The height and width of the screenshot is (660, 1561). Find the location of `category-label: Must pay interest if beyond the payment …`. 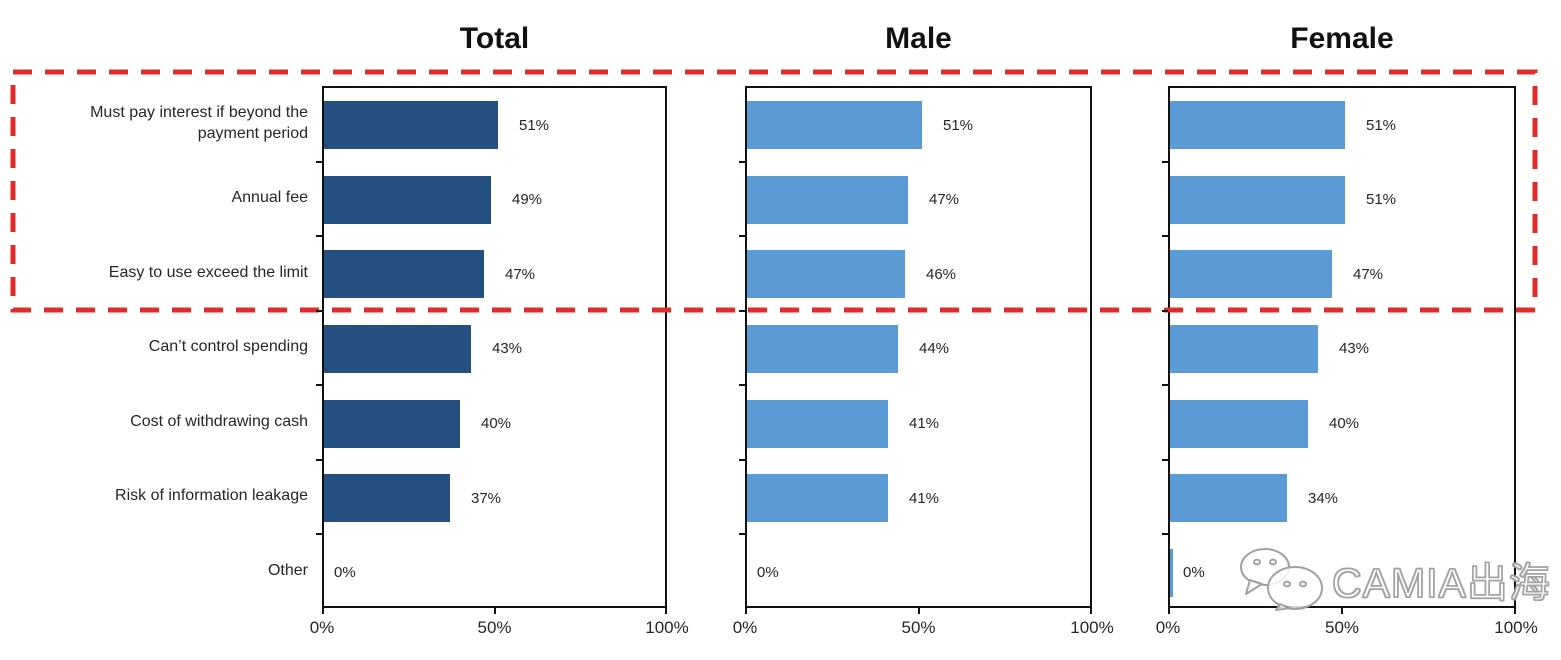

category-label: Must pay interest if beyond the payment … is located at coordinates (199, 123).